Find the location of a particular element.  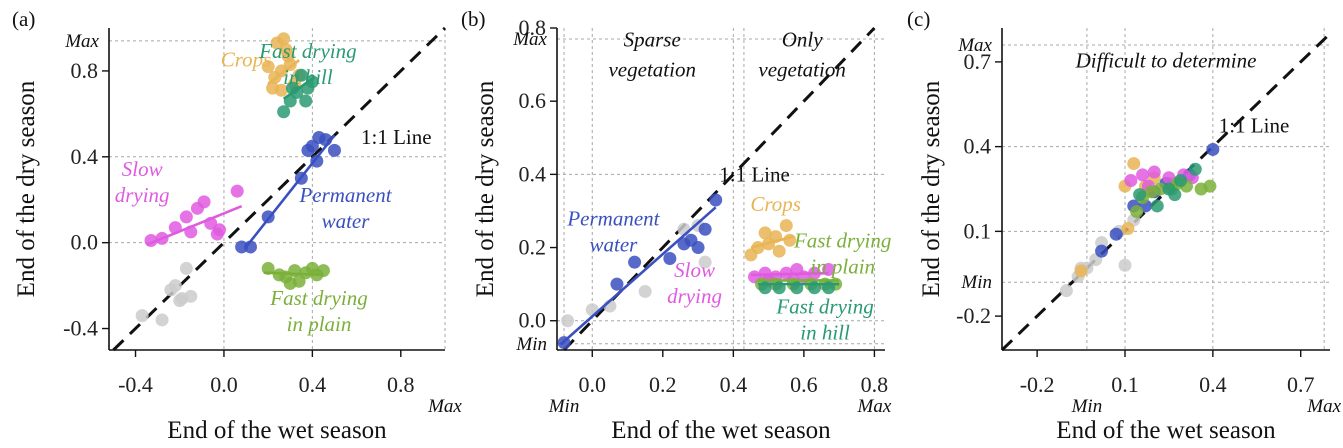

x-tick-label: 0.8 is located at coordinates (401, 384).